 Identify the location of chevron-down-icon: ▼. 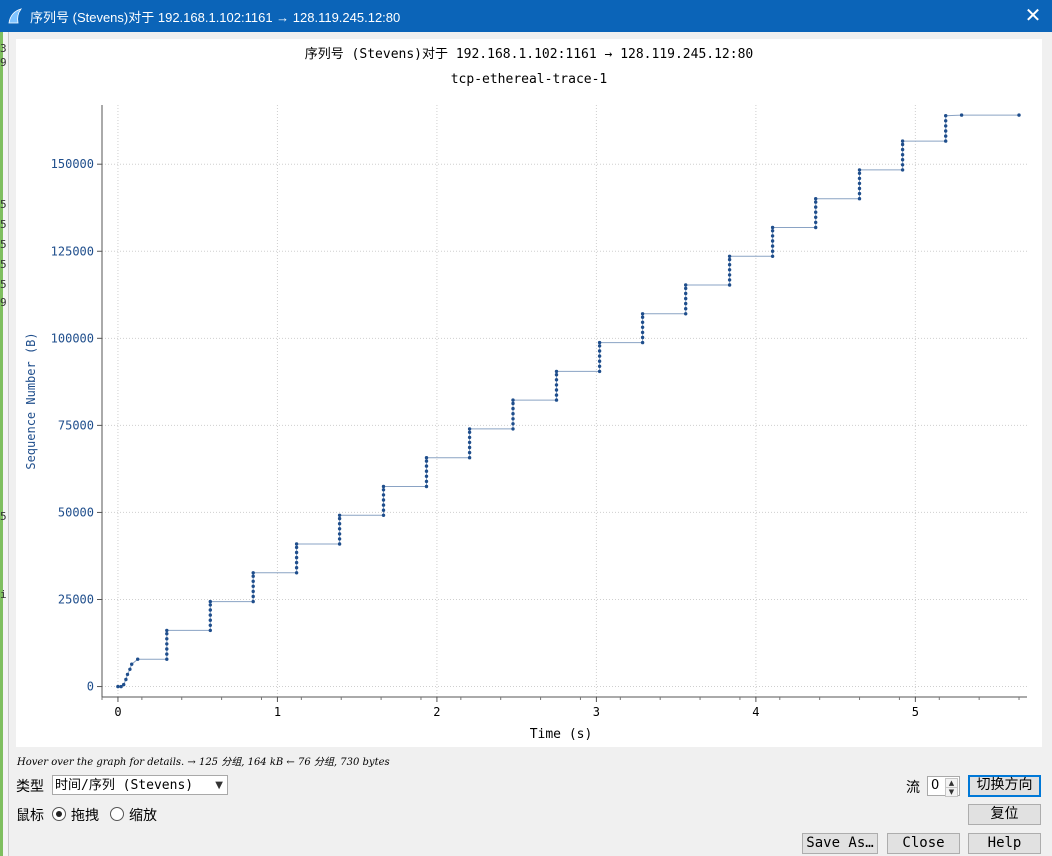
(219, 785).